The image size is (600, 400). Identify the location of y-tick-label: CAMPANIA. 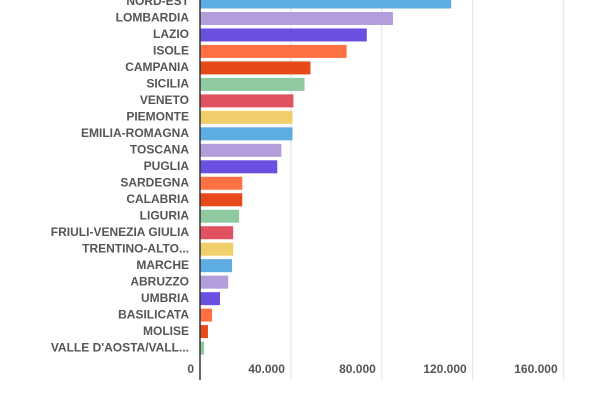
(157, 67).